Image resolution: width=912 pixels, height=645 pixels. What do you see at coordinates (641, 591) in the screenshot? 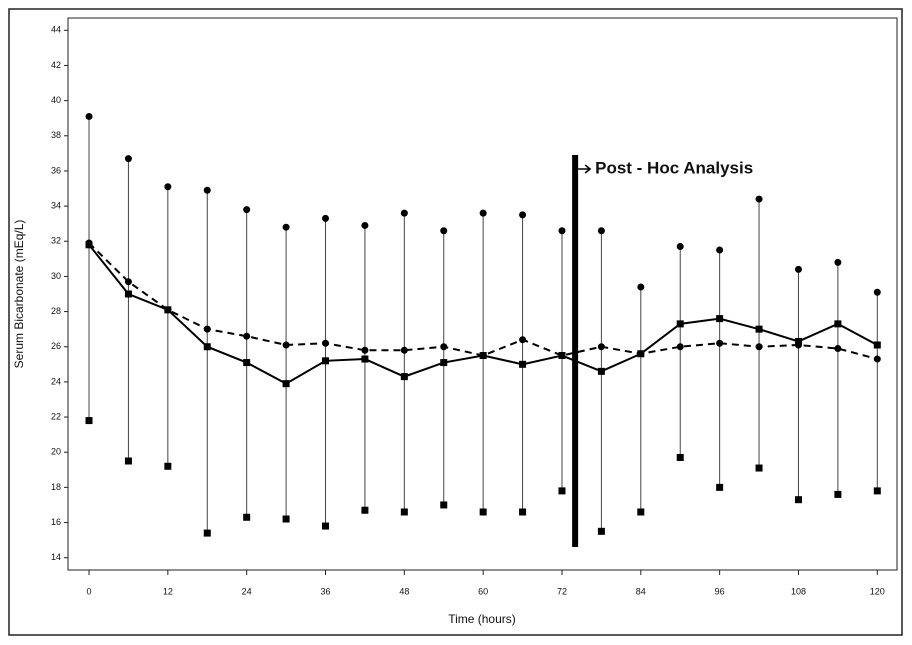
I see `x-tick-label: 84` at bounding box center [641, 591].